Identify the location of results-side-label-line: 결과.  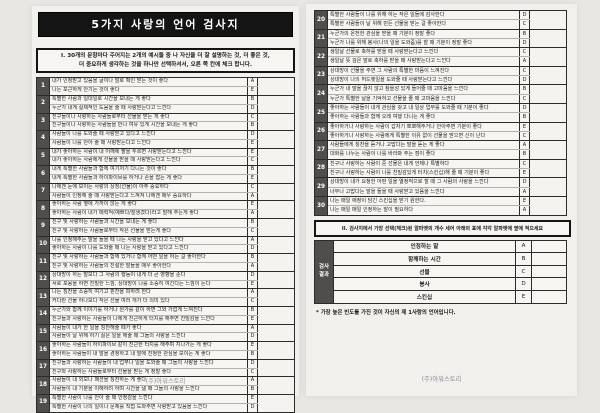
(324, 274).